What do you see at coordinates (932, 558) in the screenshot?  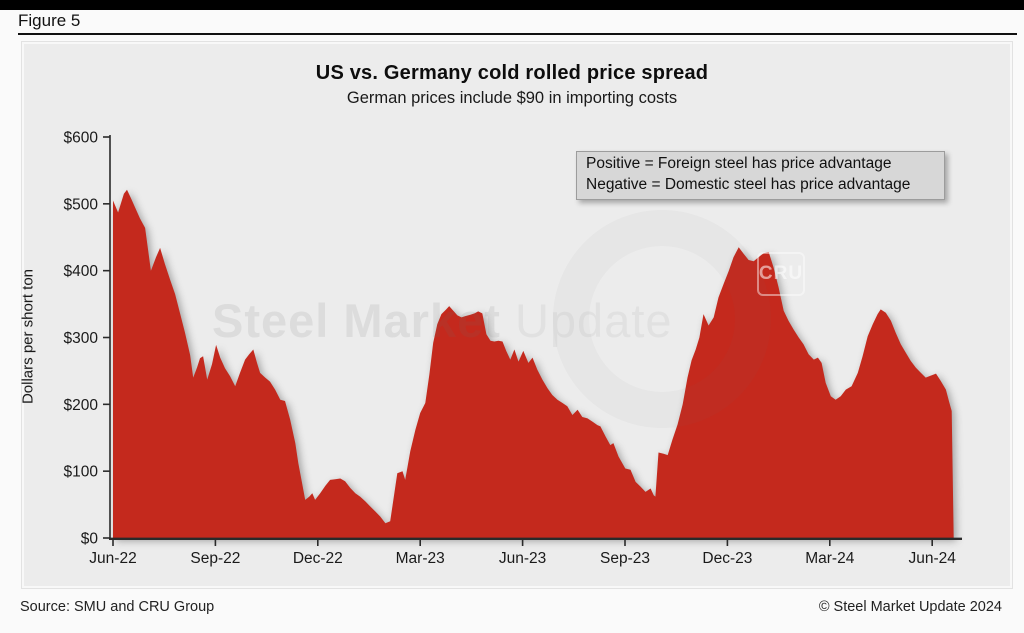 I see `x-tick-label: Jun-24` at bounding box center [932, 558].